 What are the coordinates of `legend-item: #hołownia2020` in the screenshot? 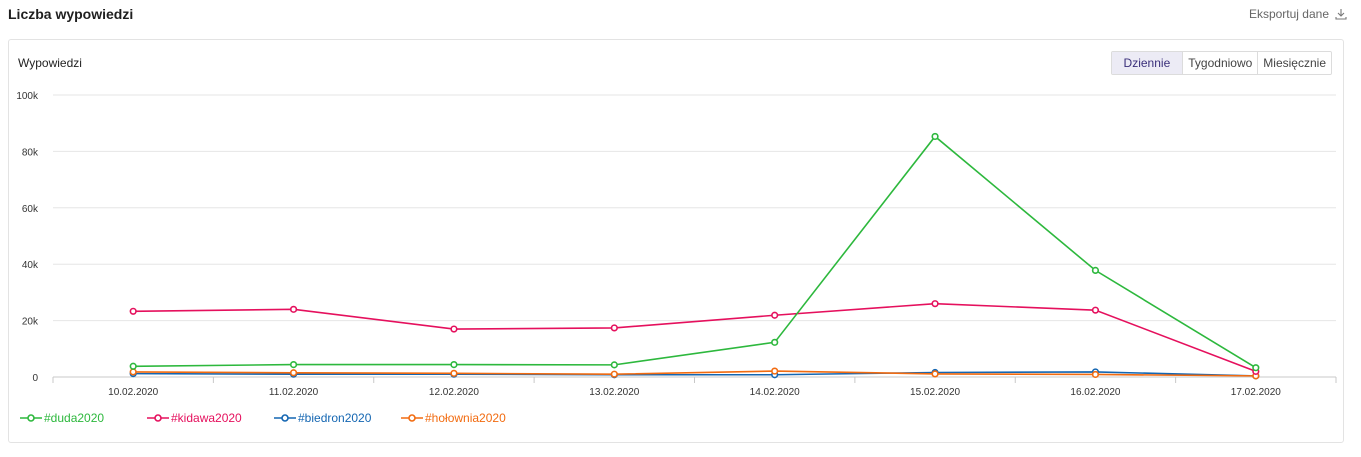 It's located at (464, 418).